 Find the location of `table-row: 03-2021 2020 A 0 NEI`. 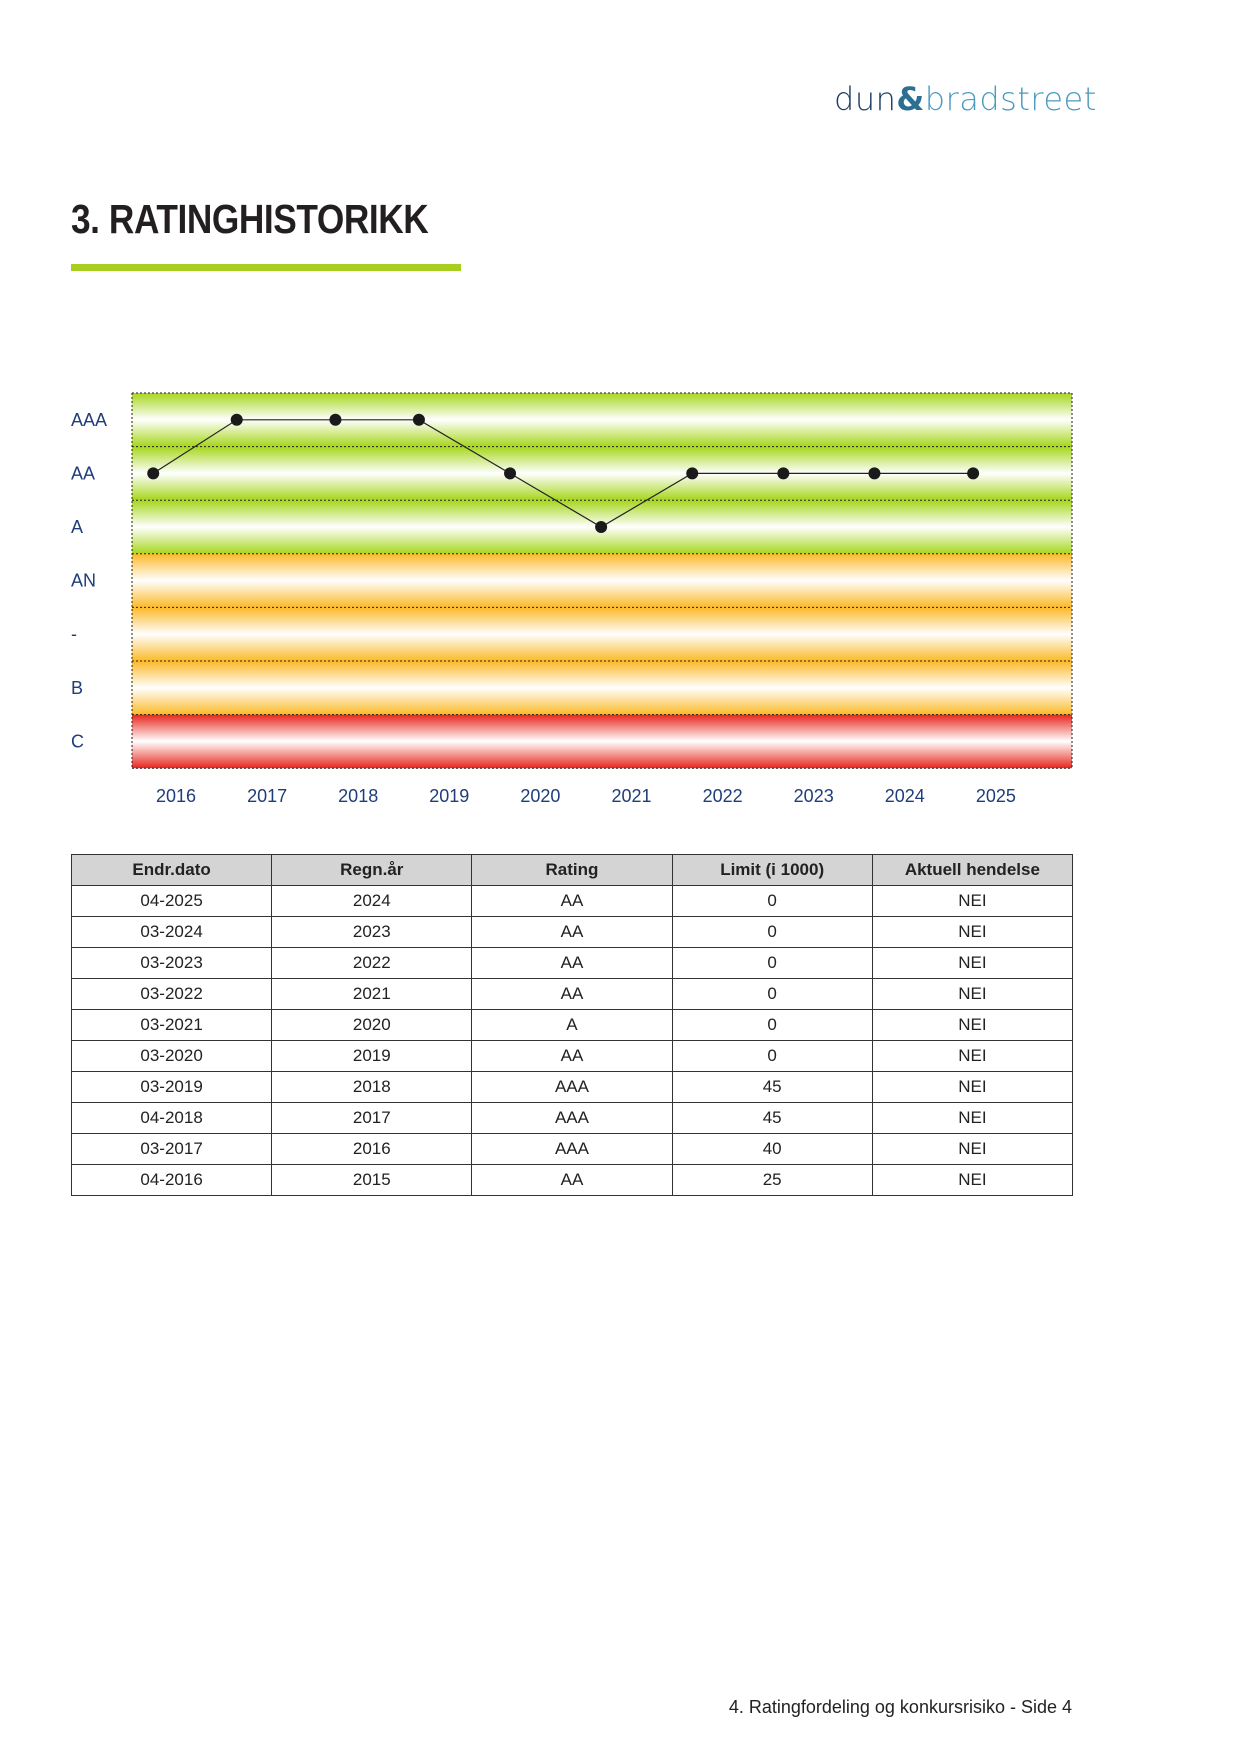

table-row: 03-2021 2020 A 0 NEI is located at coordinates (572, 1025).